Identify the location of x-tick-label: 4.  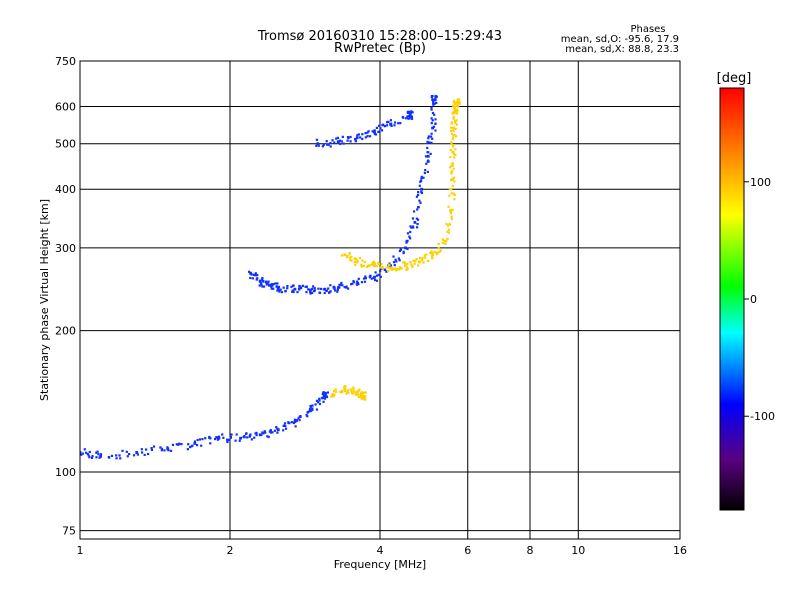
(380, 550).